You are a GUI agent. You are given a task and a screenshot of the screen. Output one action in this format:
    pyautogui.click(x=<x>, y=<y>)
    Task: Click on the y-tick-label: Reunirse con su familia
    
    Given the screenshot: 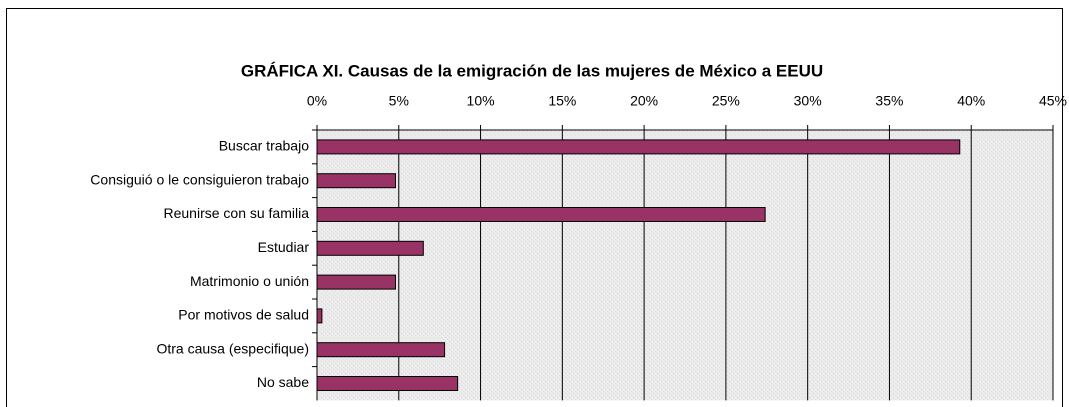 What is the action you would take?
    pyautogui.click(x=236, y=213)
    